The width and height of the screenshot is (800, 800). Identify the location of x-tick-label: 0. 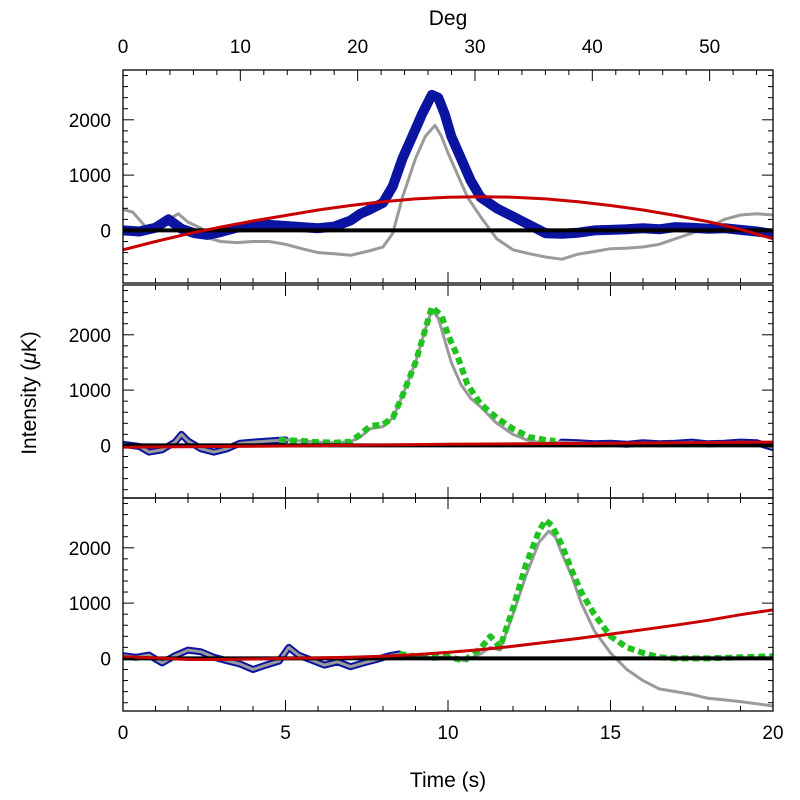
(123, 733).